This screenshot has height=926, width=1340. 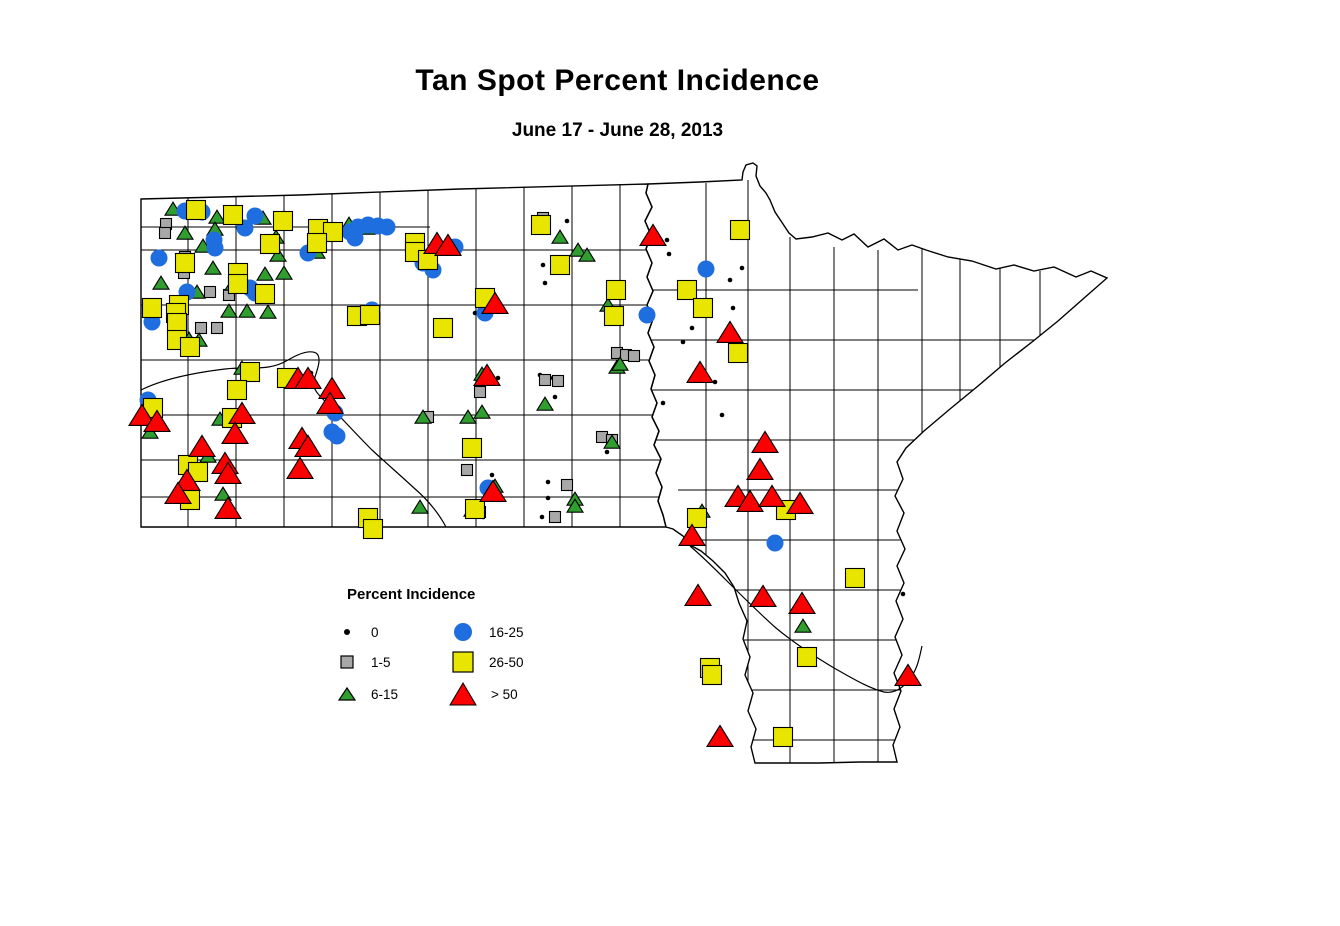 I want to click on legend-label: 26-50, so click(x=506, y=662).